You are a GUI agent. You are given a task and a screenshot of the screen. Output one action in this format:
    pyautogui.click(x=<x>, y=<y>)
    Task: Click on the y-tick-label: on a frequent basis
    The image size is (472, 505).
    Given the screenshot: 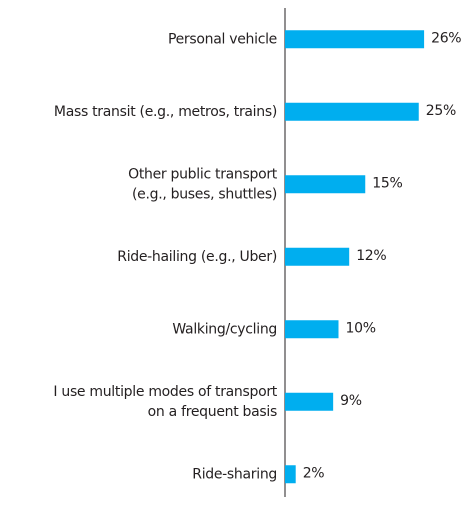 What is the action you would take?
    pyautogui.click(x=212, y=412)
    